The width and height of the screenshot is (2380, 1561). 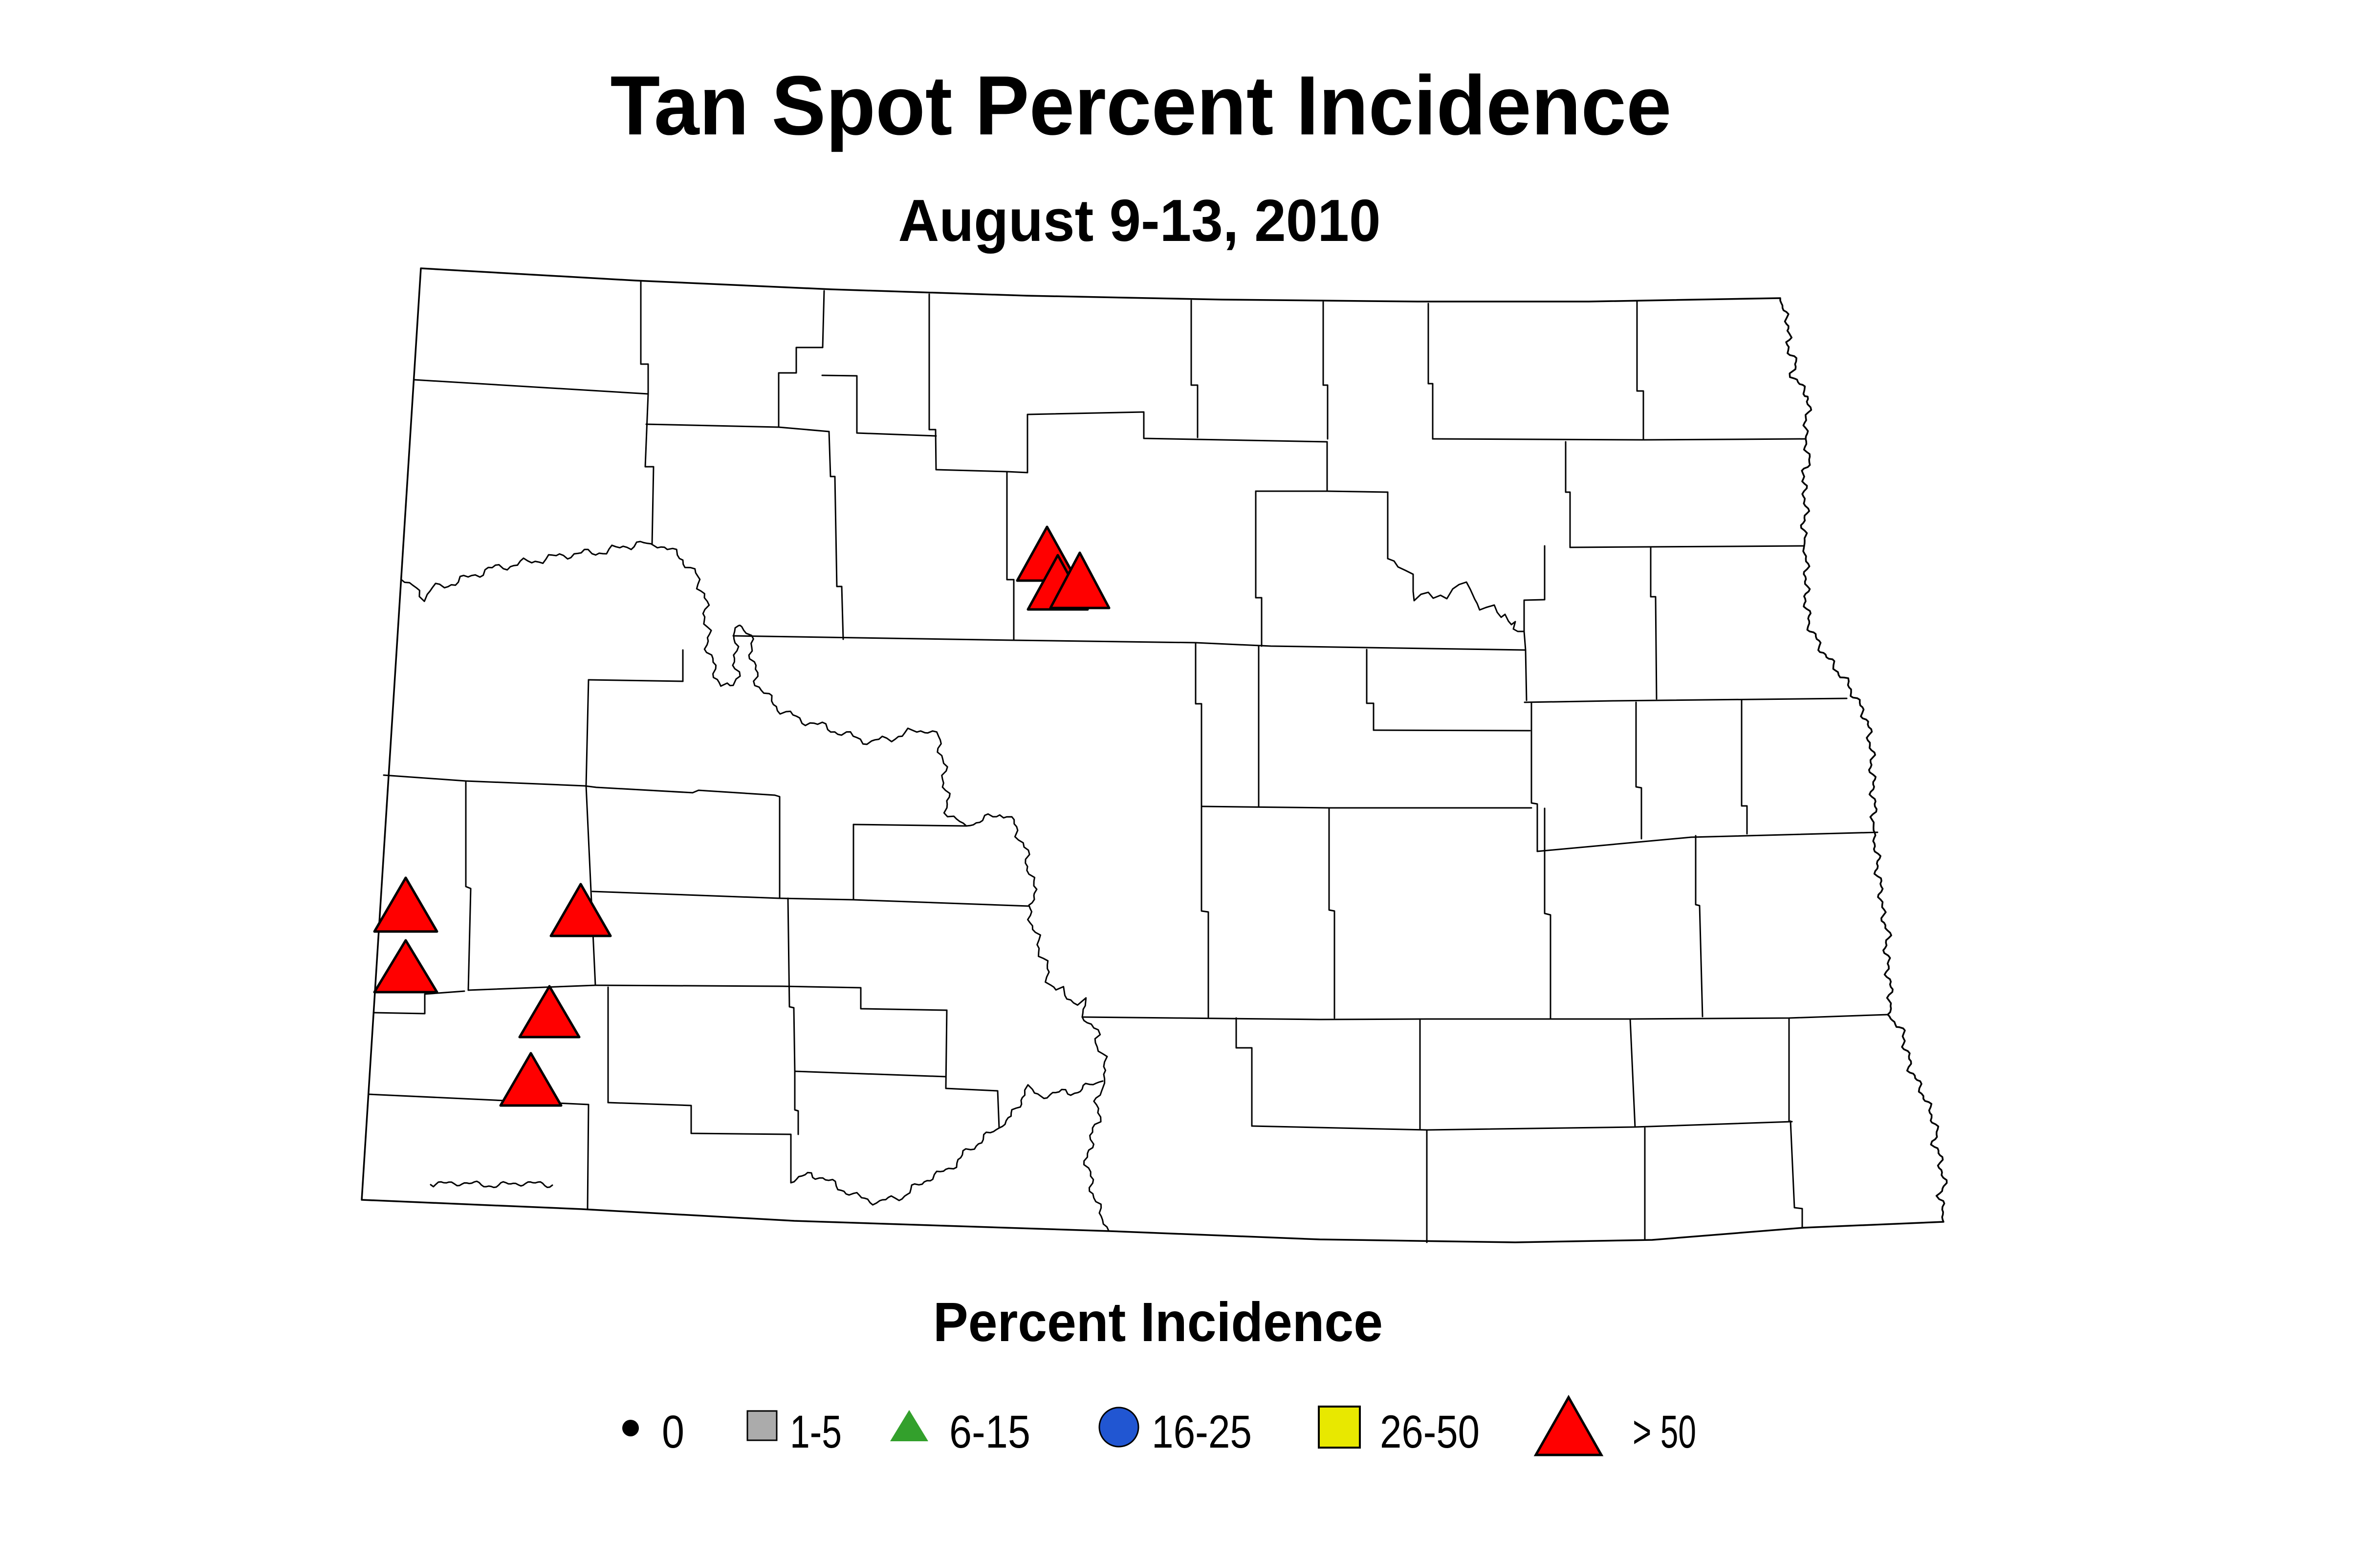 What do you see at coordinates (1430, 1432) in the screenshot?
I see `svg-text: 26-50` at bounding box center [1430, 1432].